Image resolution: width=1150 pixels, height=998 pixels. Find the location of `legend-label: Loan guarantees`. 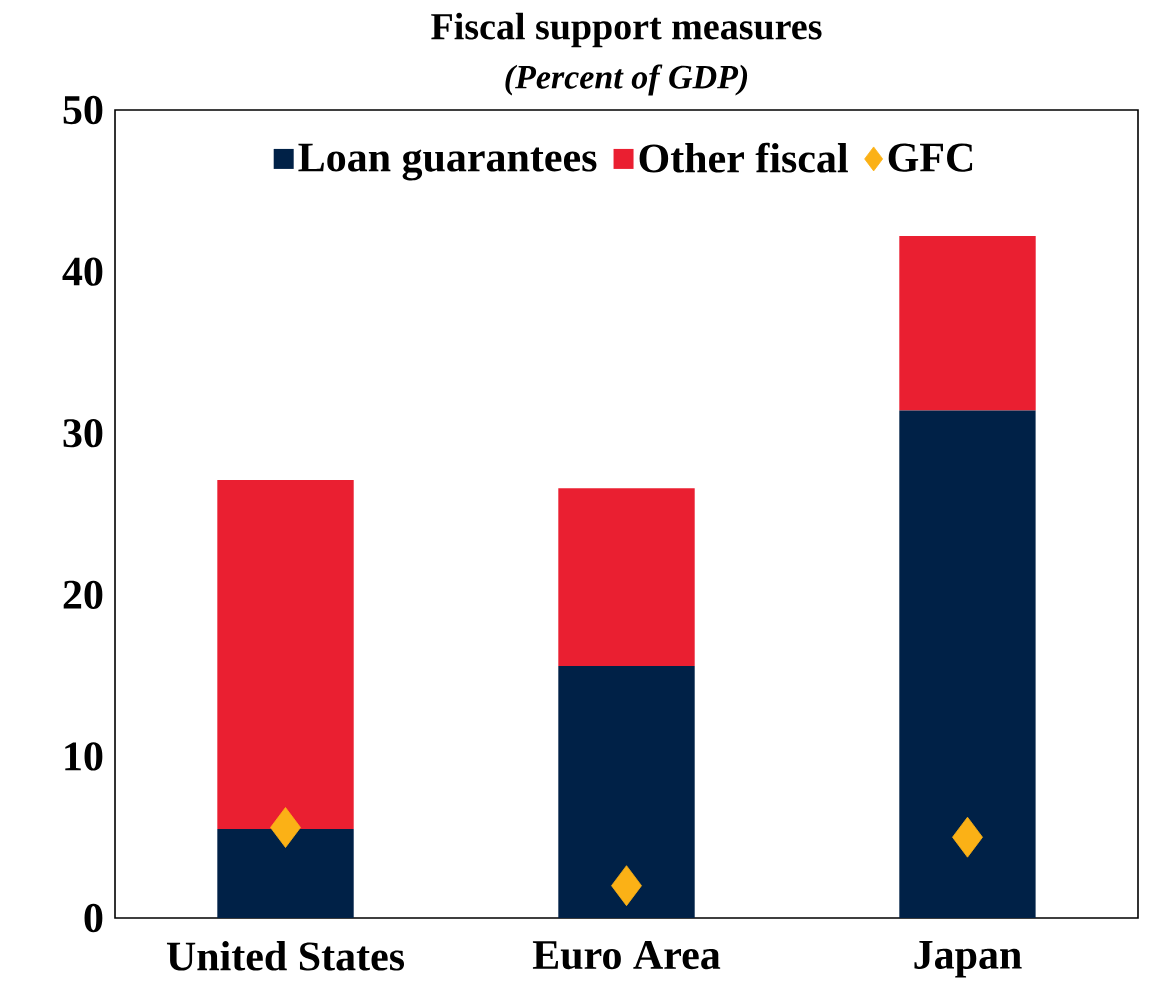

legend-label: Loan guarantees is located at coordinates (447, 162).